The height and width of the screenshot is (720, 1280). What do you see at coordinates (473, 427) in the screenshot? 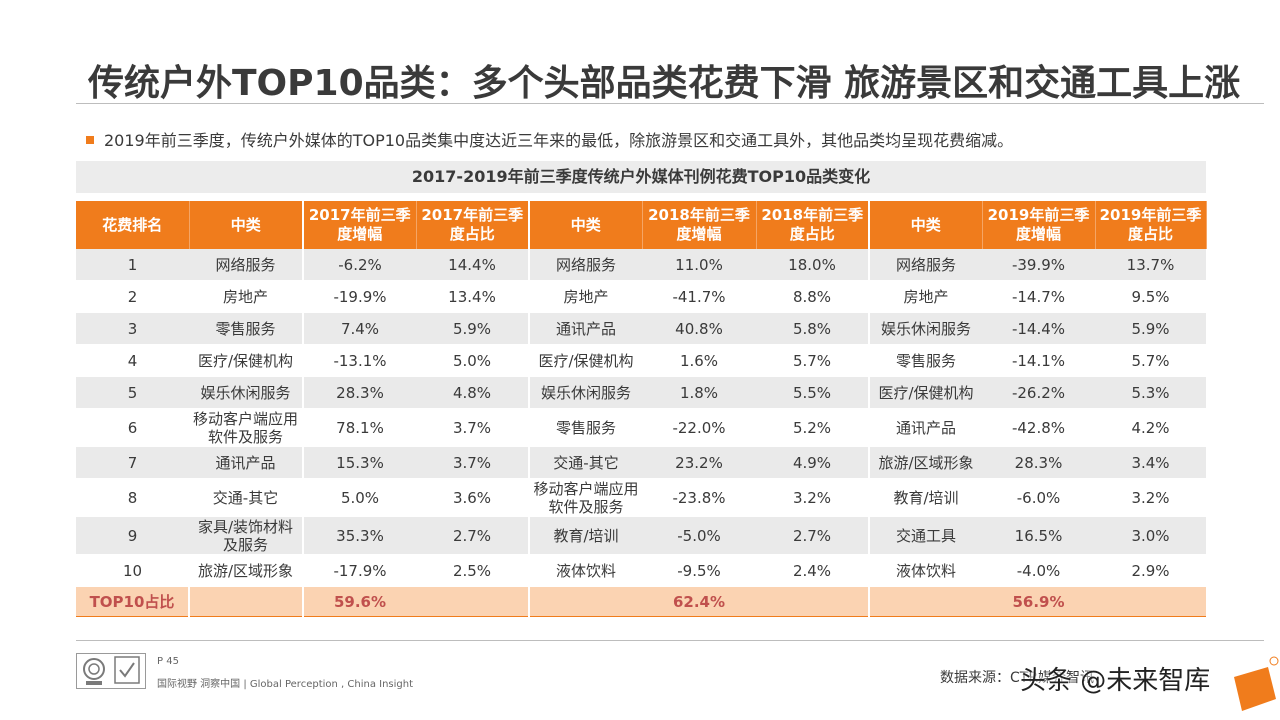
I see `table-cell: 3.7%` at bounding box center [473, 427].